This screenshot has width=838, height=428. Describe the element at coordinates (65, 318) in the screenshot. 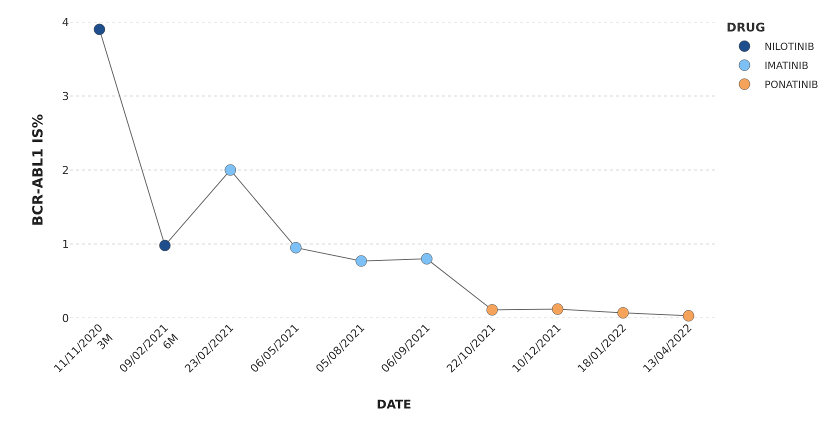

I see `y-tick-label: 0` at that location.